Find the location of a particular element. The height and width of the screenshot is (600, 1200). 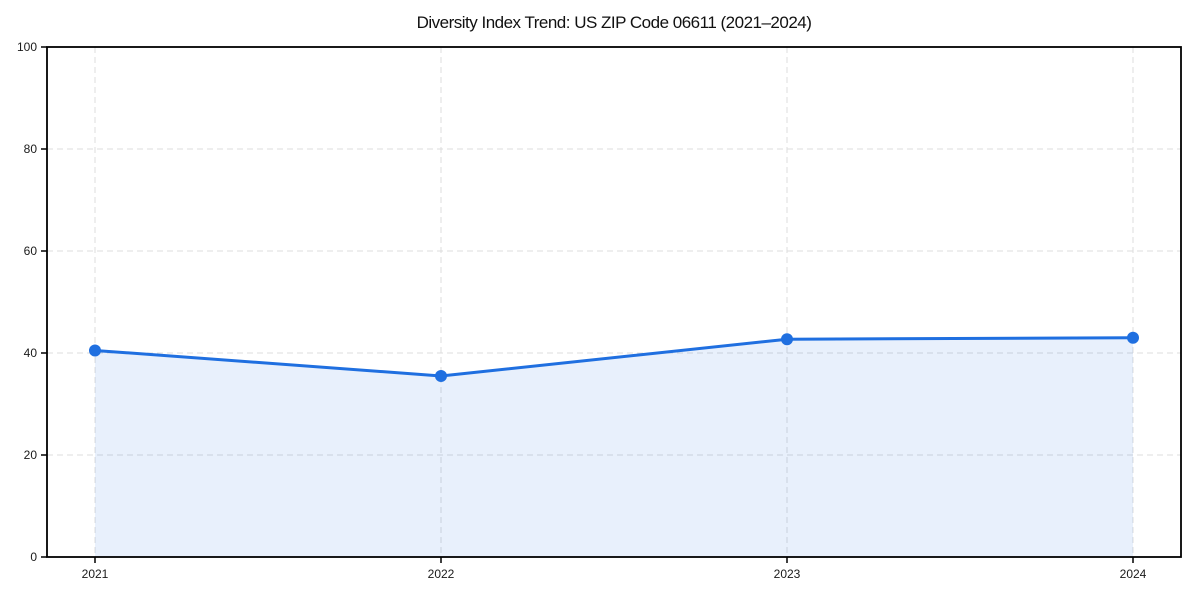

data-point-markers is located at coordinates (614, 356).